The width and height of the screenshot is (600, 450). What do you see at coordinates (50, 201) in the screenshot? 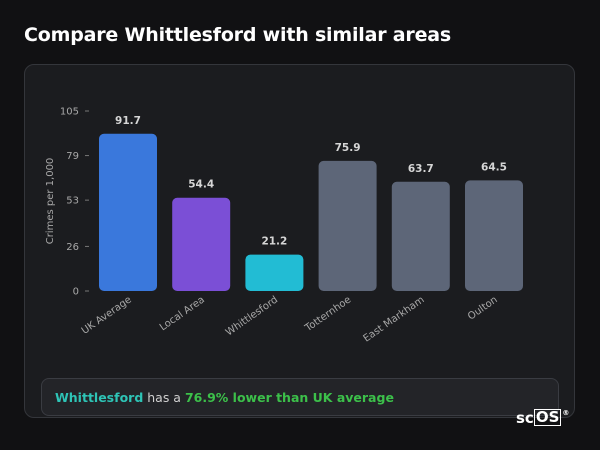
I see `y-axis-title: Crimes per 1,000` at bounding box center [50, 201].